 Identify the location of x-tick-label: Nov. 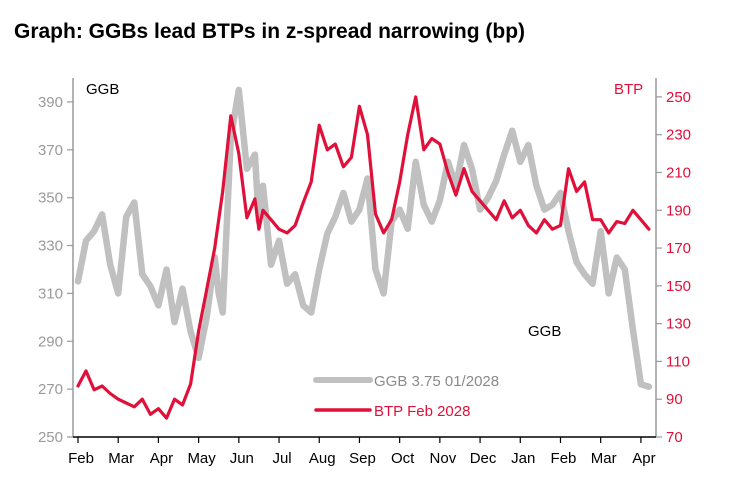
(443, 458).